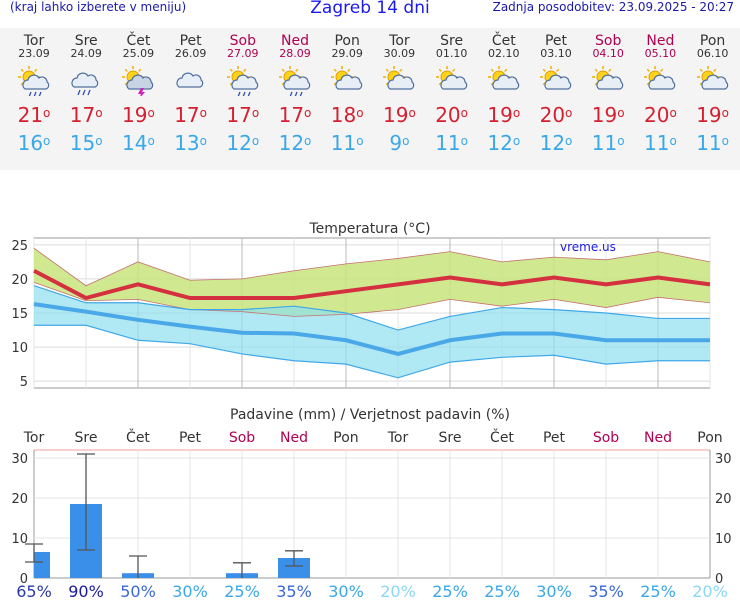  What do you see at coordinates (134, 143) in the screenshot?
I see `min-temp-value: 14` at bounding box center [134, 143].